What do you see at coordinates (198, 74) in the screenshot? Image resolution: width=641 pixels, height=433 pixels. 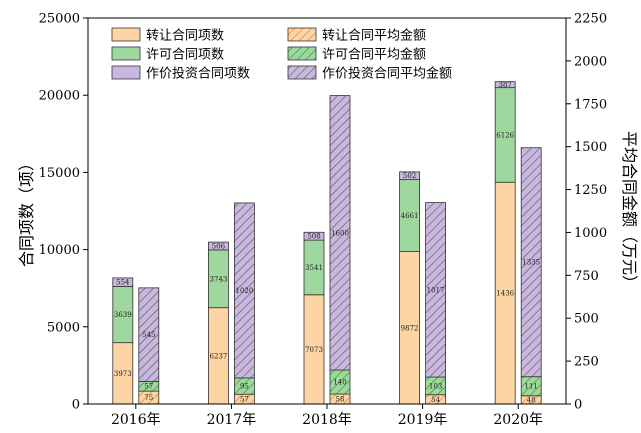 I see `legend-label-count-2: 作价投资合同项数` at bounding box center [198, 74].